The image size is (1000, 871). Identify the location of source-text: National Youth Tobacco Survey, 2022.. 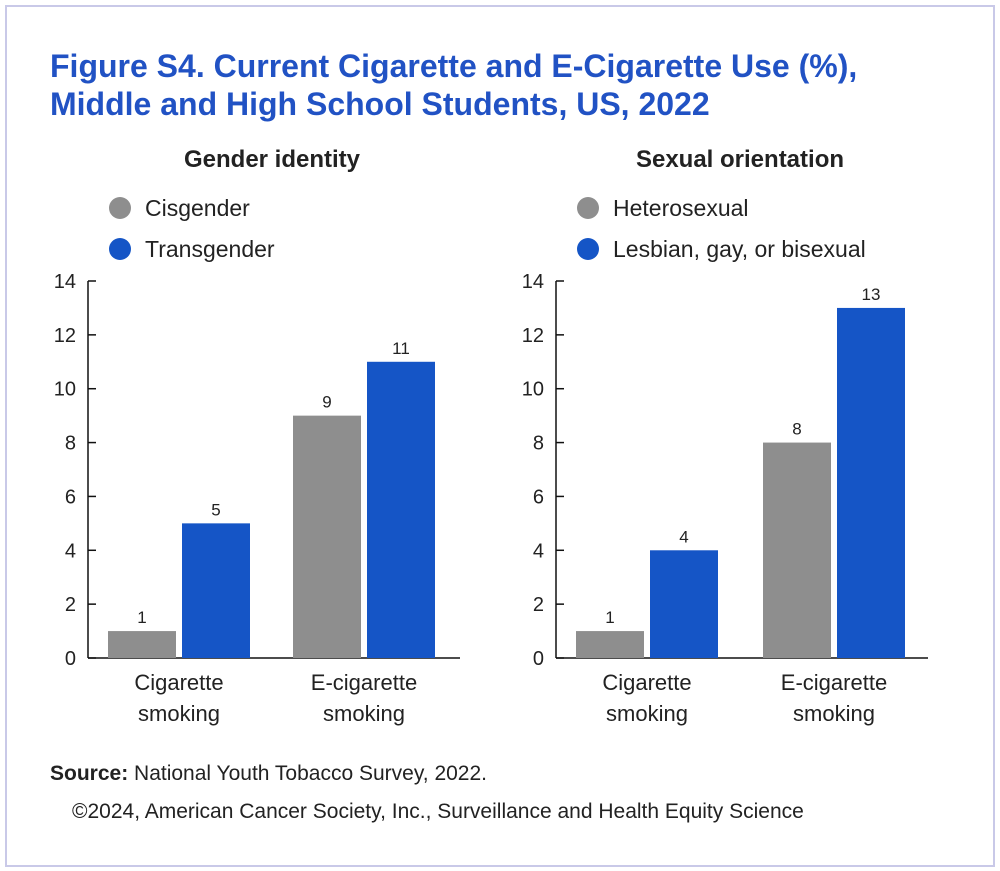
(308, 773).